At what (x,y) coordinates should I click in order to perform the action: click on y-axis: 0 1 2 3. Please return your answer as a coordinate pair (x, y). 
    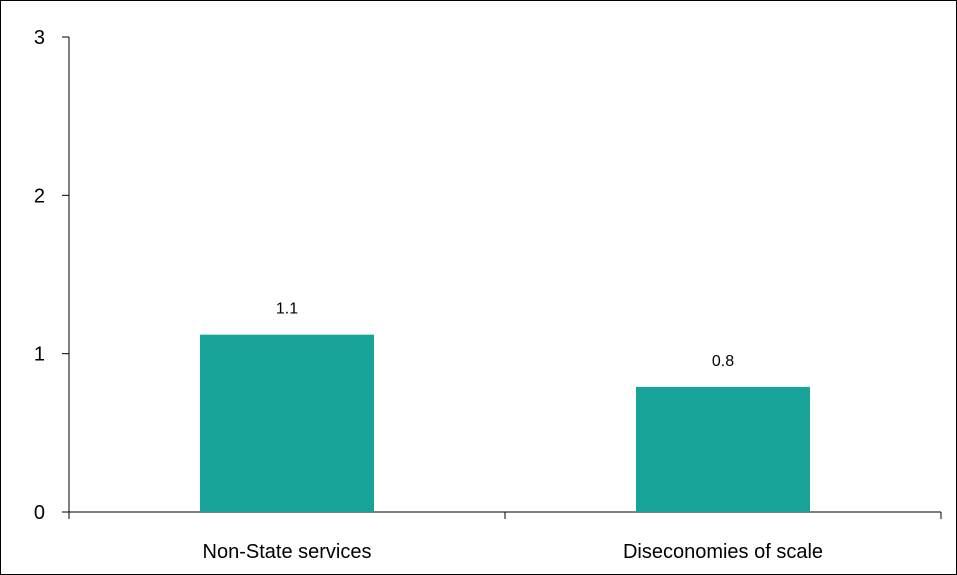
    Looking at the image, I should click on (52, 275).